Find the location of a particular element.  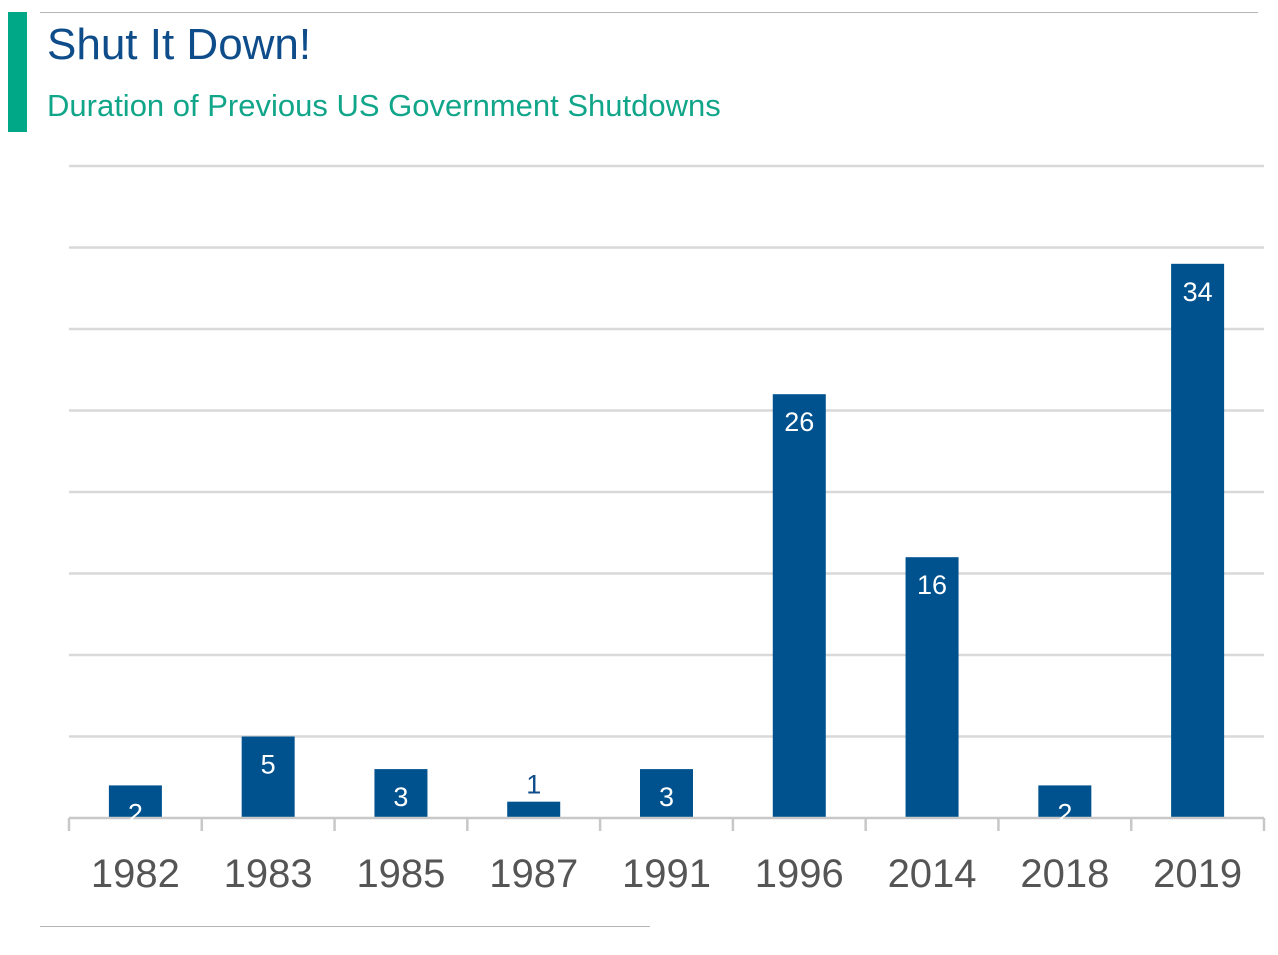

x-axis: 1982 1983 1985 1987 1991 1996 2014 2018 2019 is located at coordinates (666, 856).